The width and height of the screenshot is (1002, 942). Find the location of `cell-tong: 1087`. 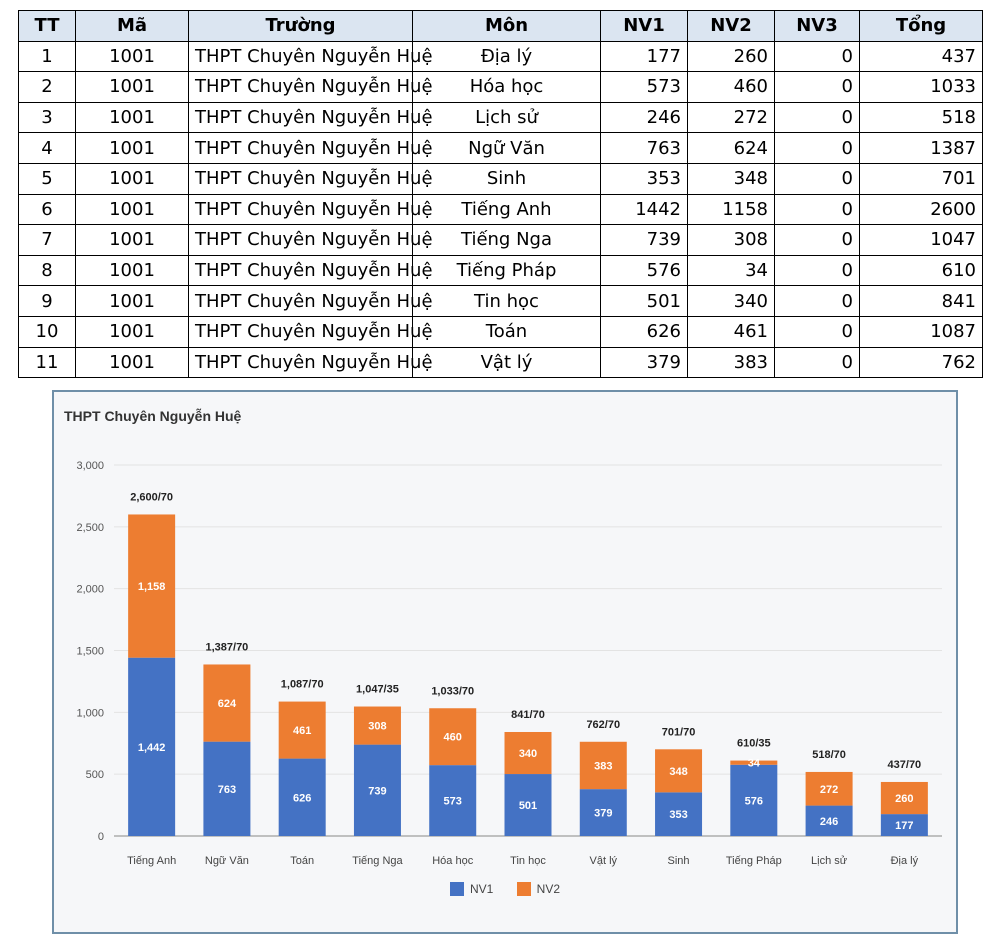

cell-tong: 1087 is located at coordinates (921, 331).